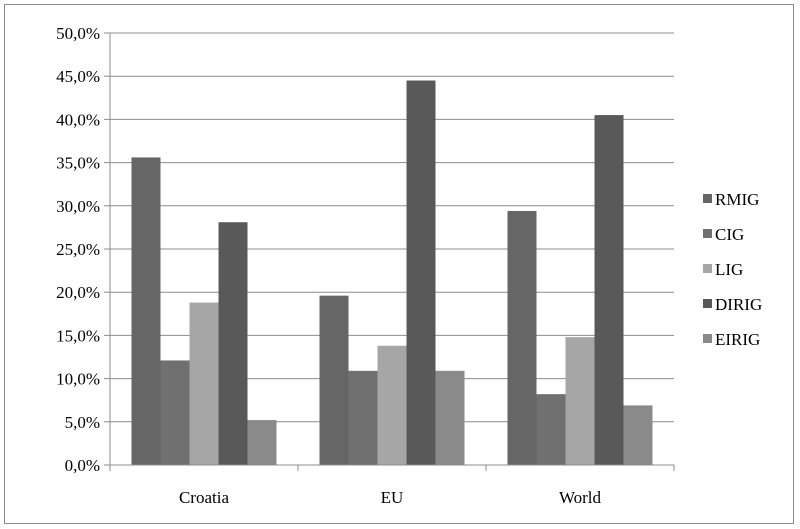 Image resolution: width=800 pixels, height=529 pixels. What do you see at coordinates (175, 412) in the screenshot?
I see `bar-cig-croatia` at bounding box center [175, 412].